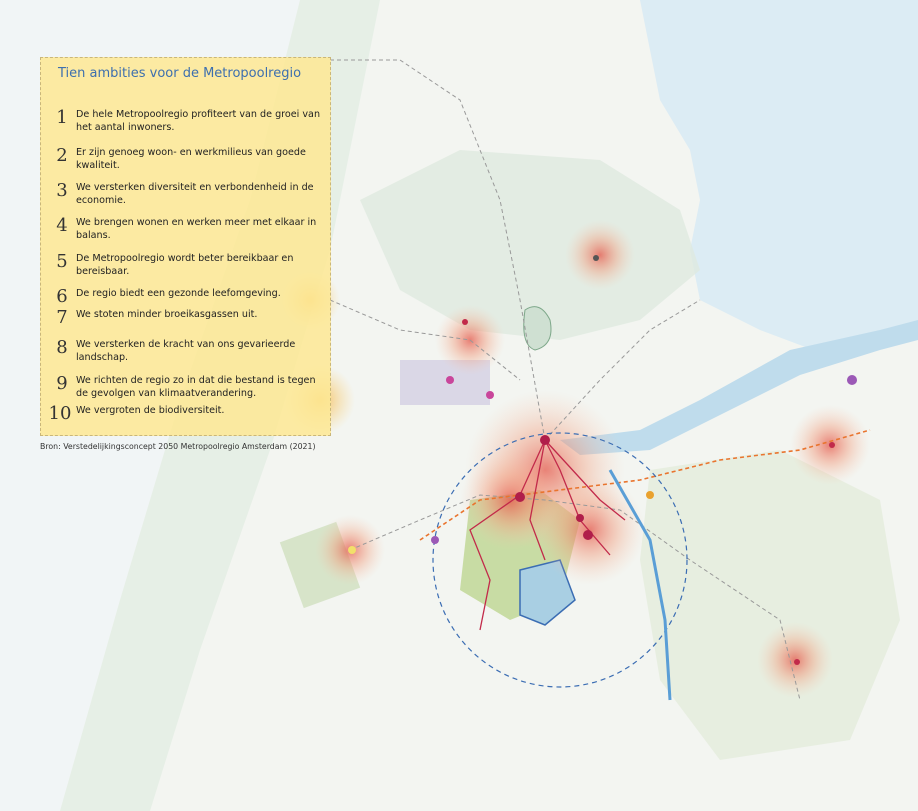  What do you see at coordinates (62, 190) in the screenshot?
I see `ambition-number: 3` at bounding box center [62, 190].